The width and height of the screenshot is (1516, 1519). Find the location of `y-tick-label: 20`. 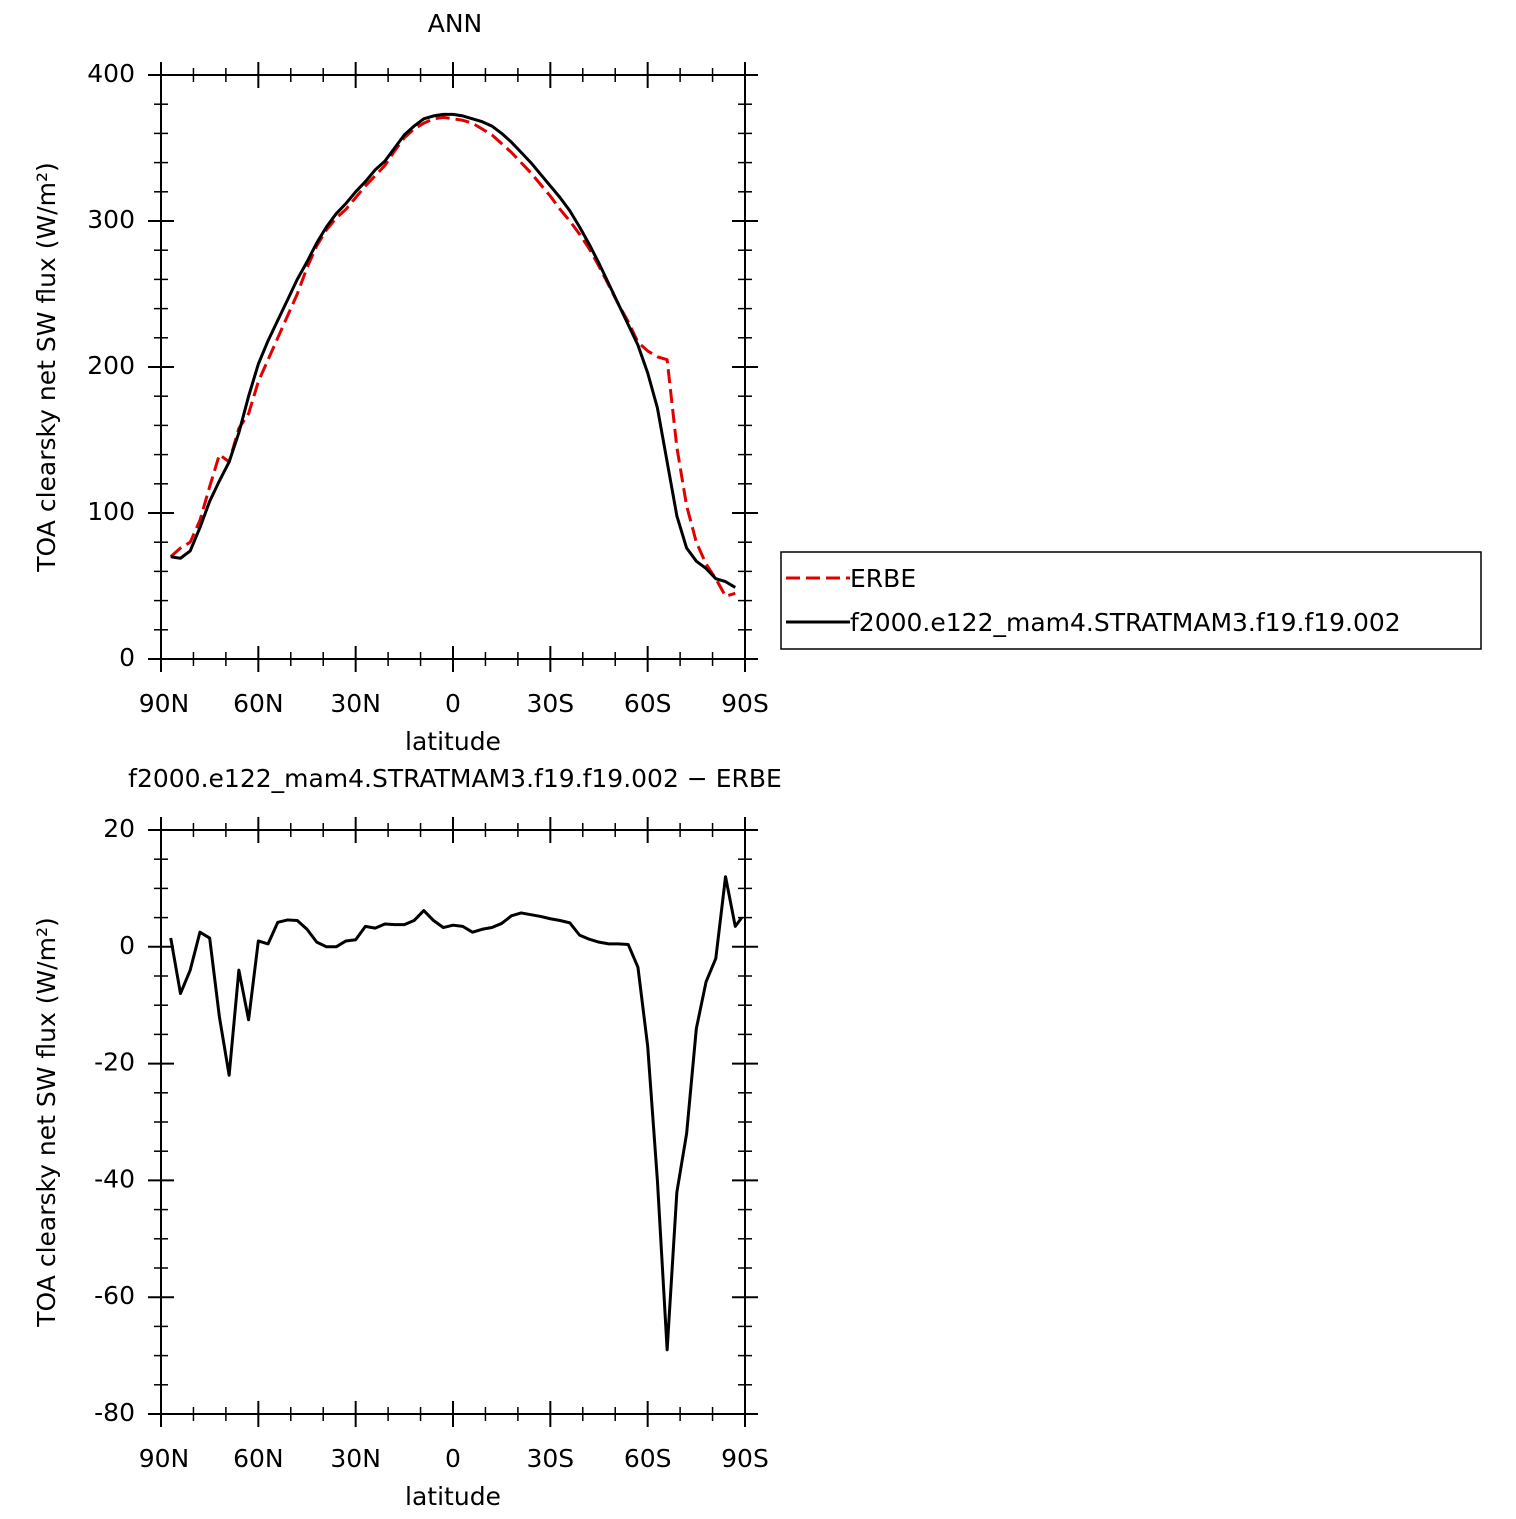

y-tick-label: 20 is located at coordinates (119, 828).